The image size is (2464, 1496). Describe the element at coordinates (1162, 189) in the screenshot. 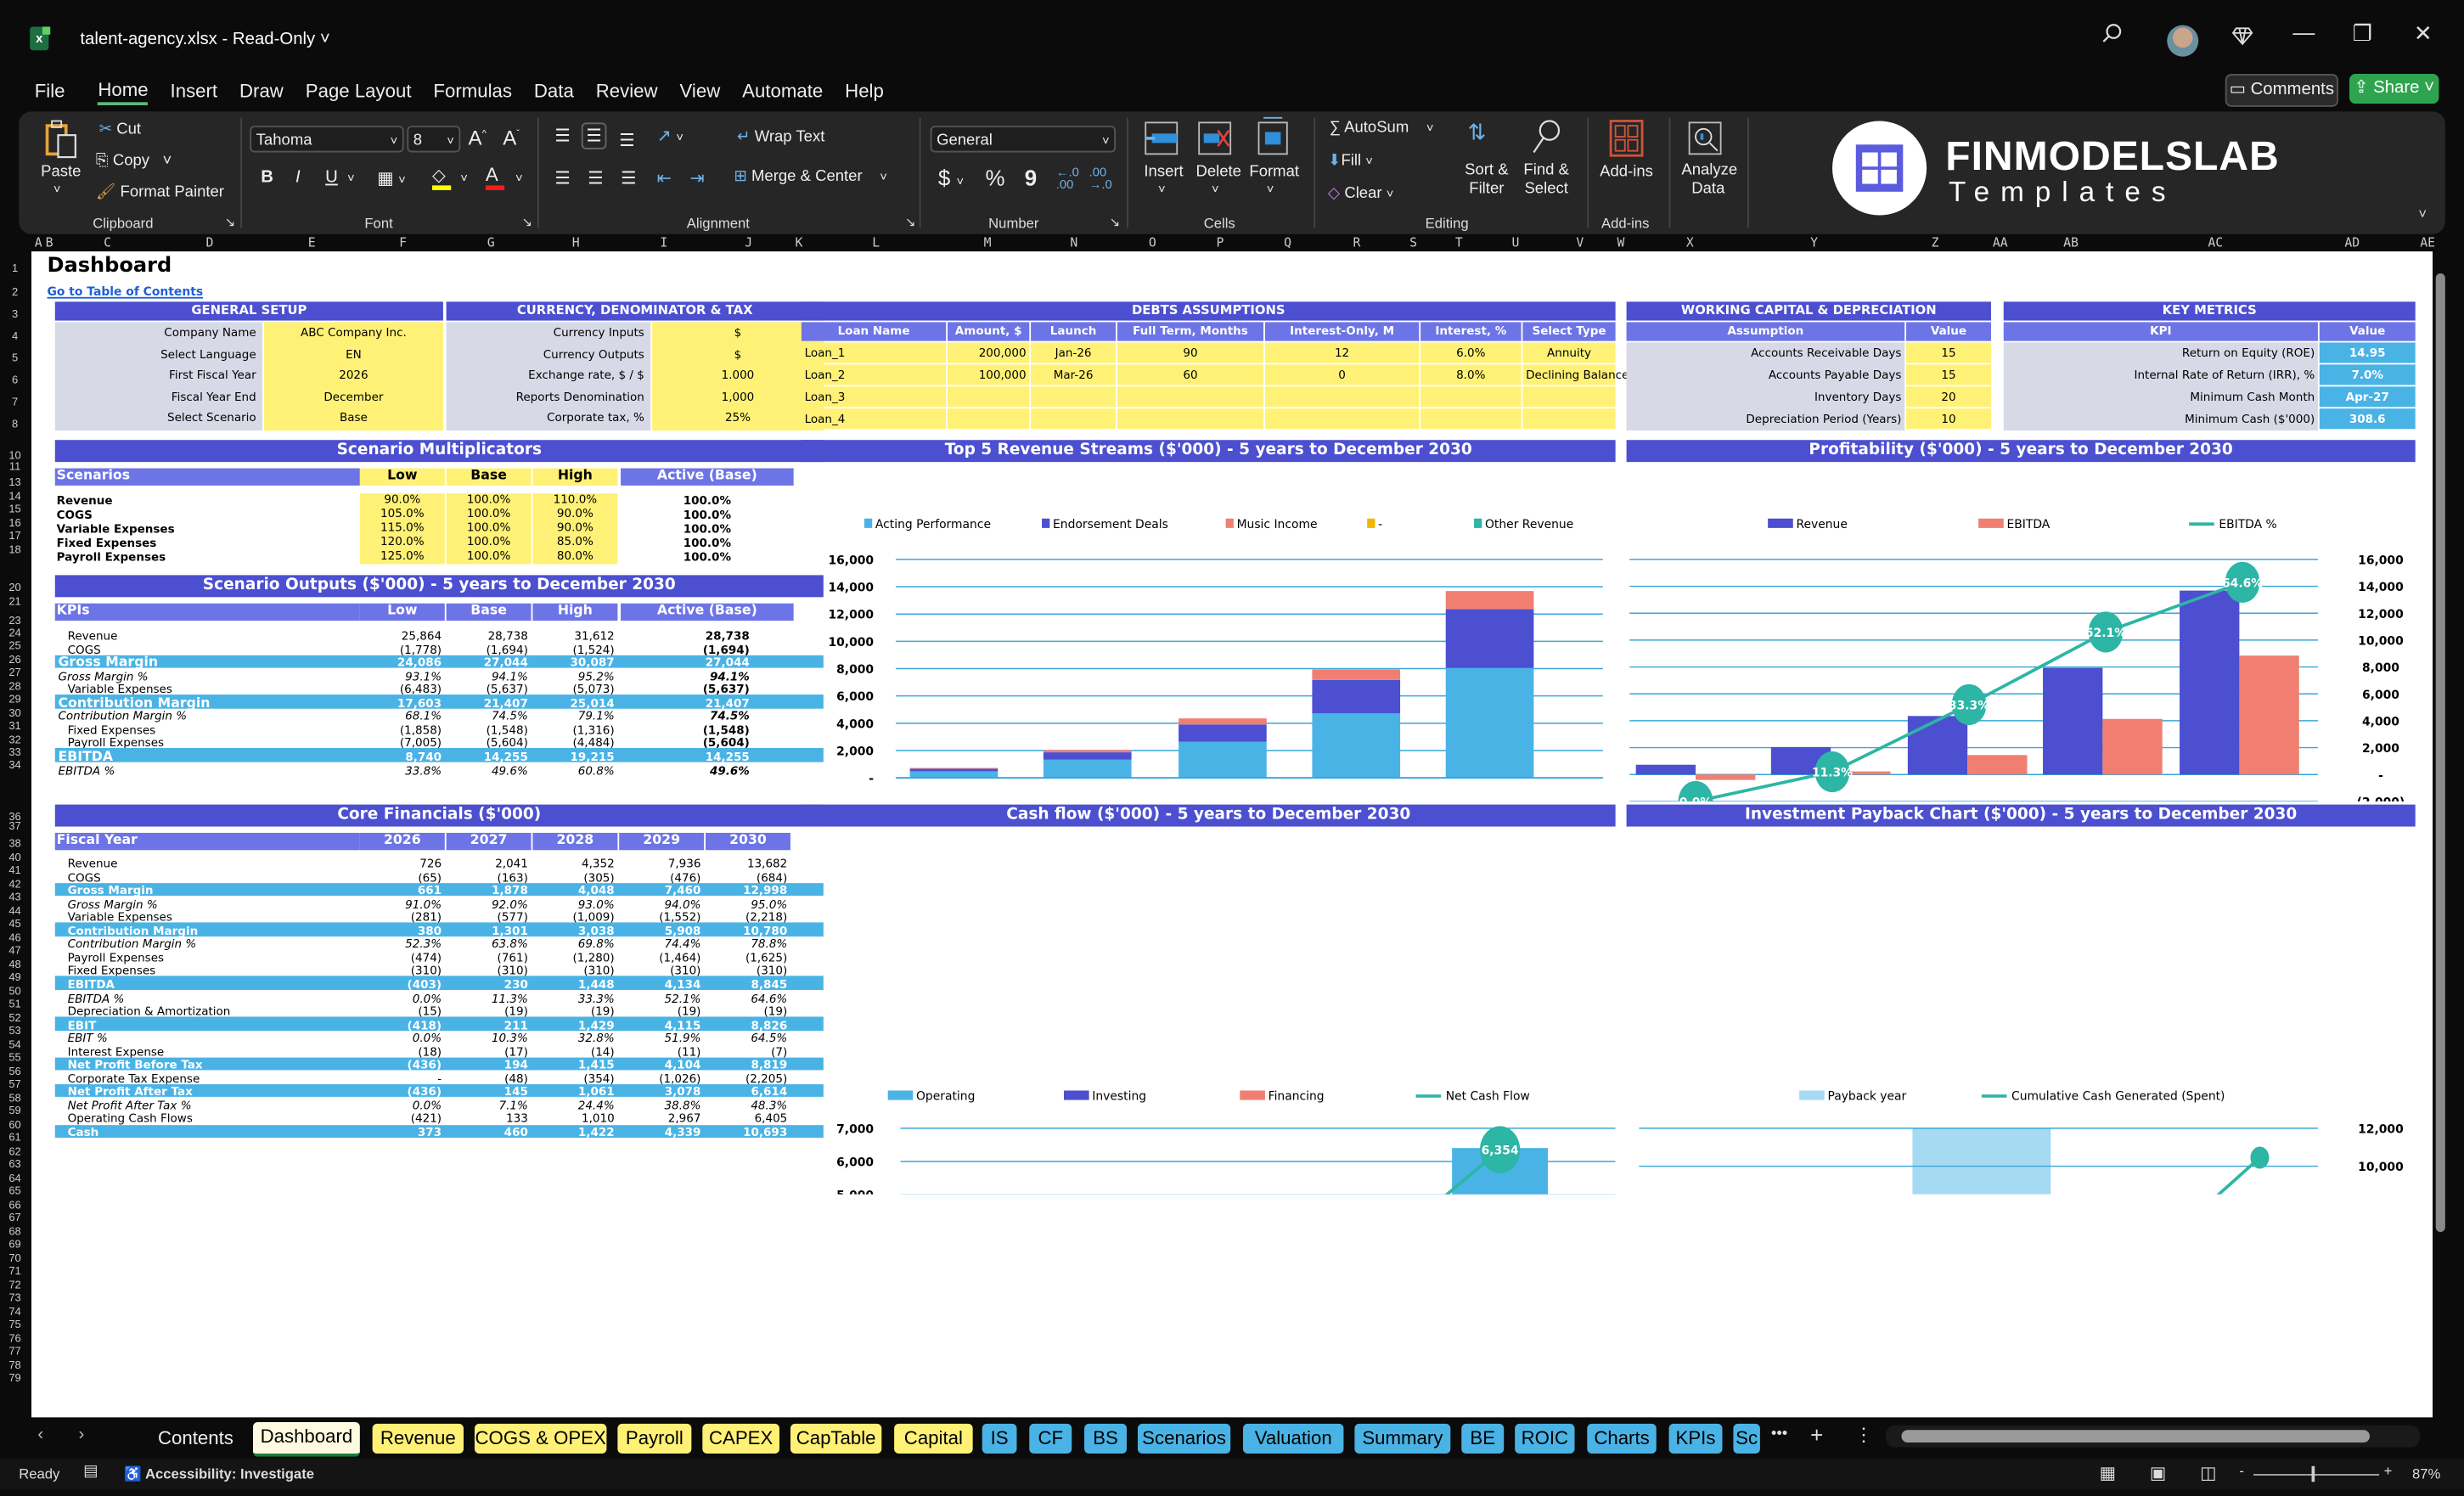

I see `insert-dropdown-icon: ˅` at that location.